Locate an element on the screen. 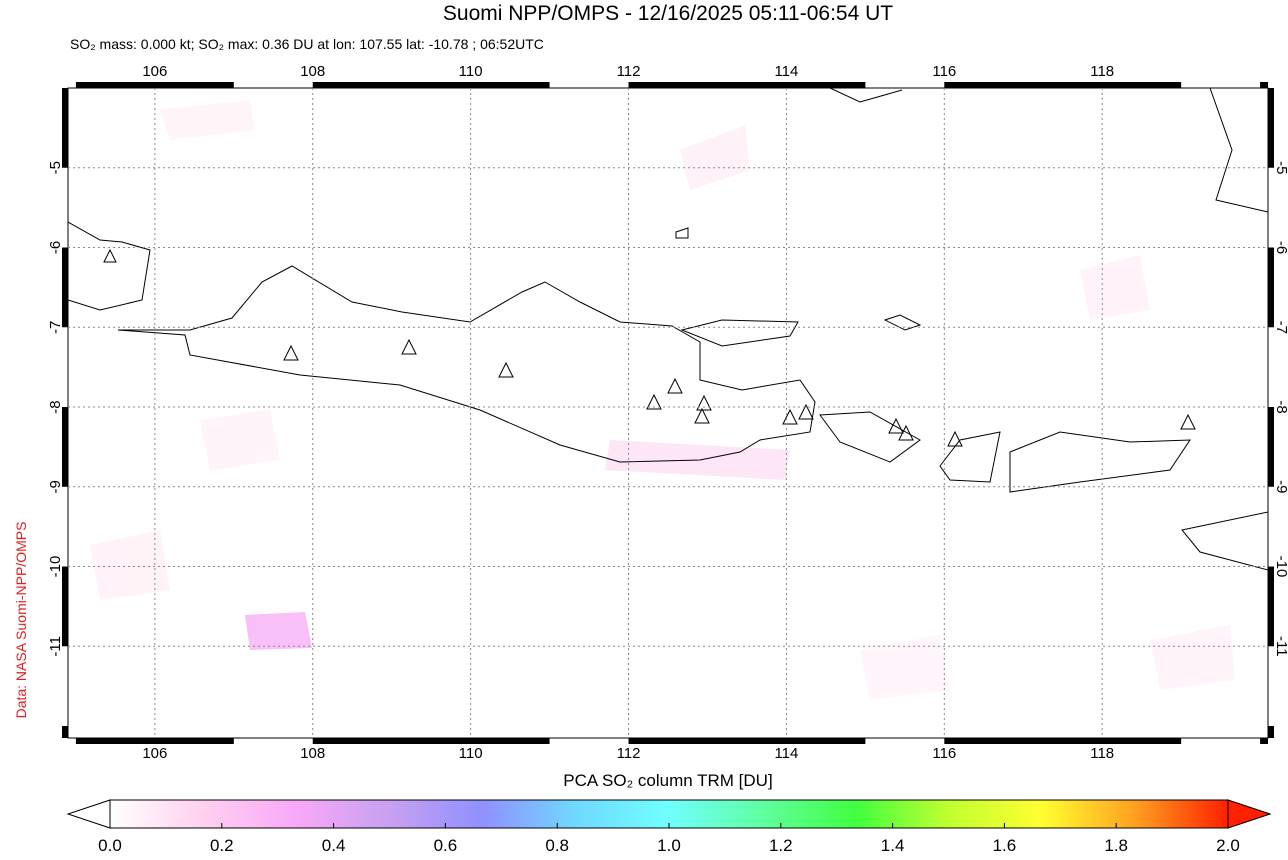  y-tick-label-right: -8 is located at coordinates (1280, 406).